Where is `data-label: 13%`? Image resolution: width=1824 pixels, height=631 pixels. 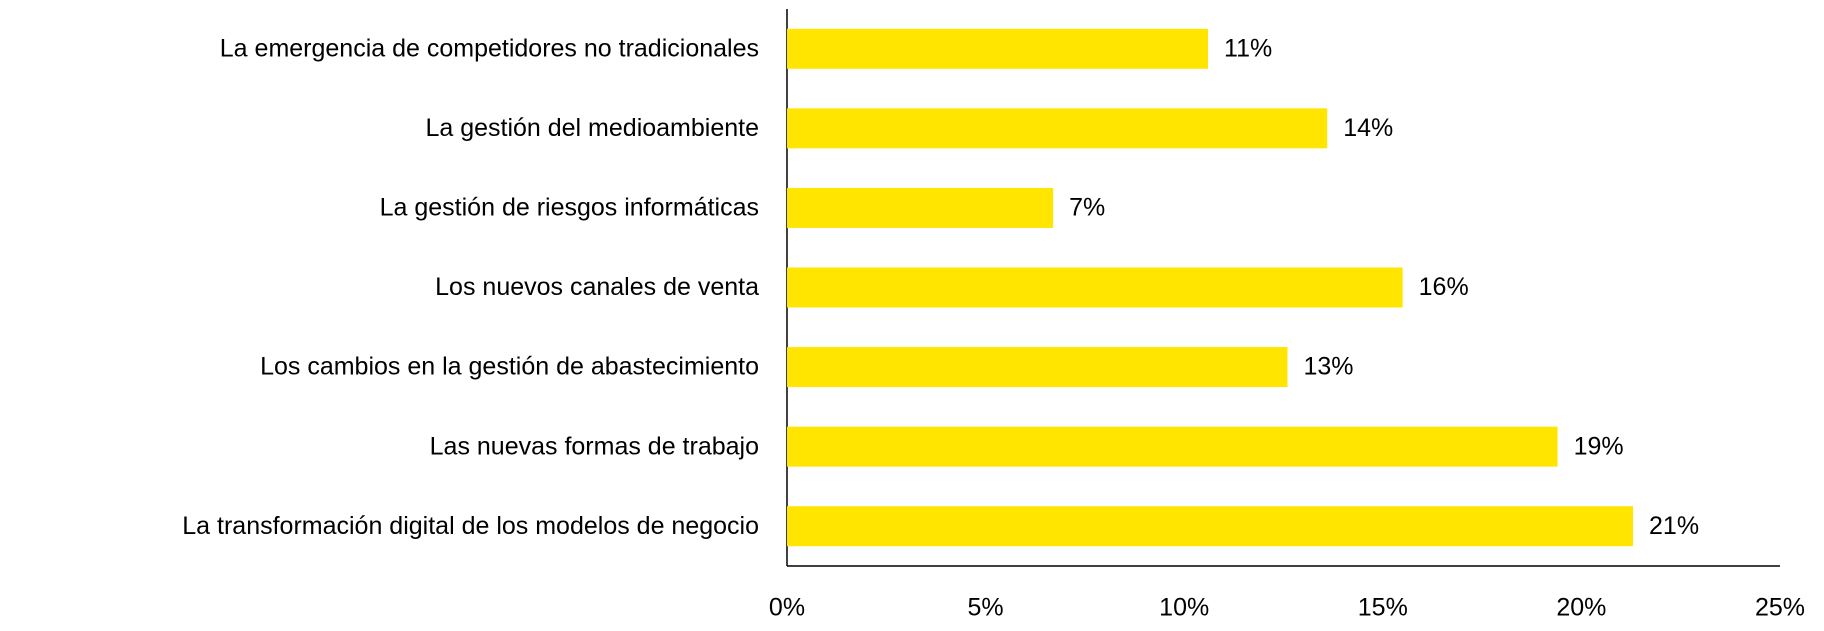 data-label: 13% is located at coordinates (1328, 367).